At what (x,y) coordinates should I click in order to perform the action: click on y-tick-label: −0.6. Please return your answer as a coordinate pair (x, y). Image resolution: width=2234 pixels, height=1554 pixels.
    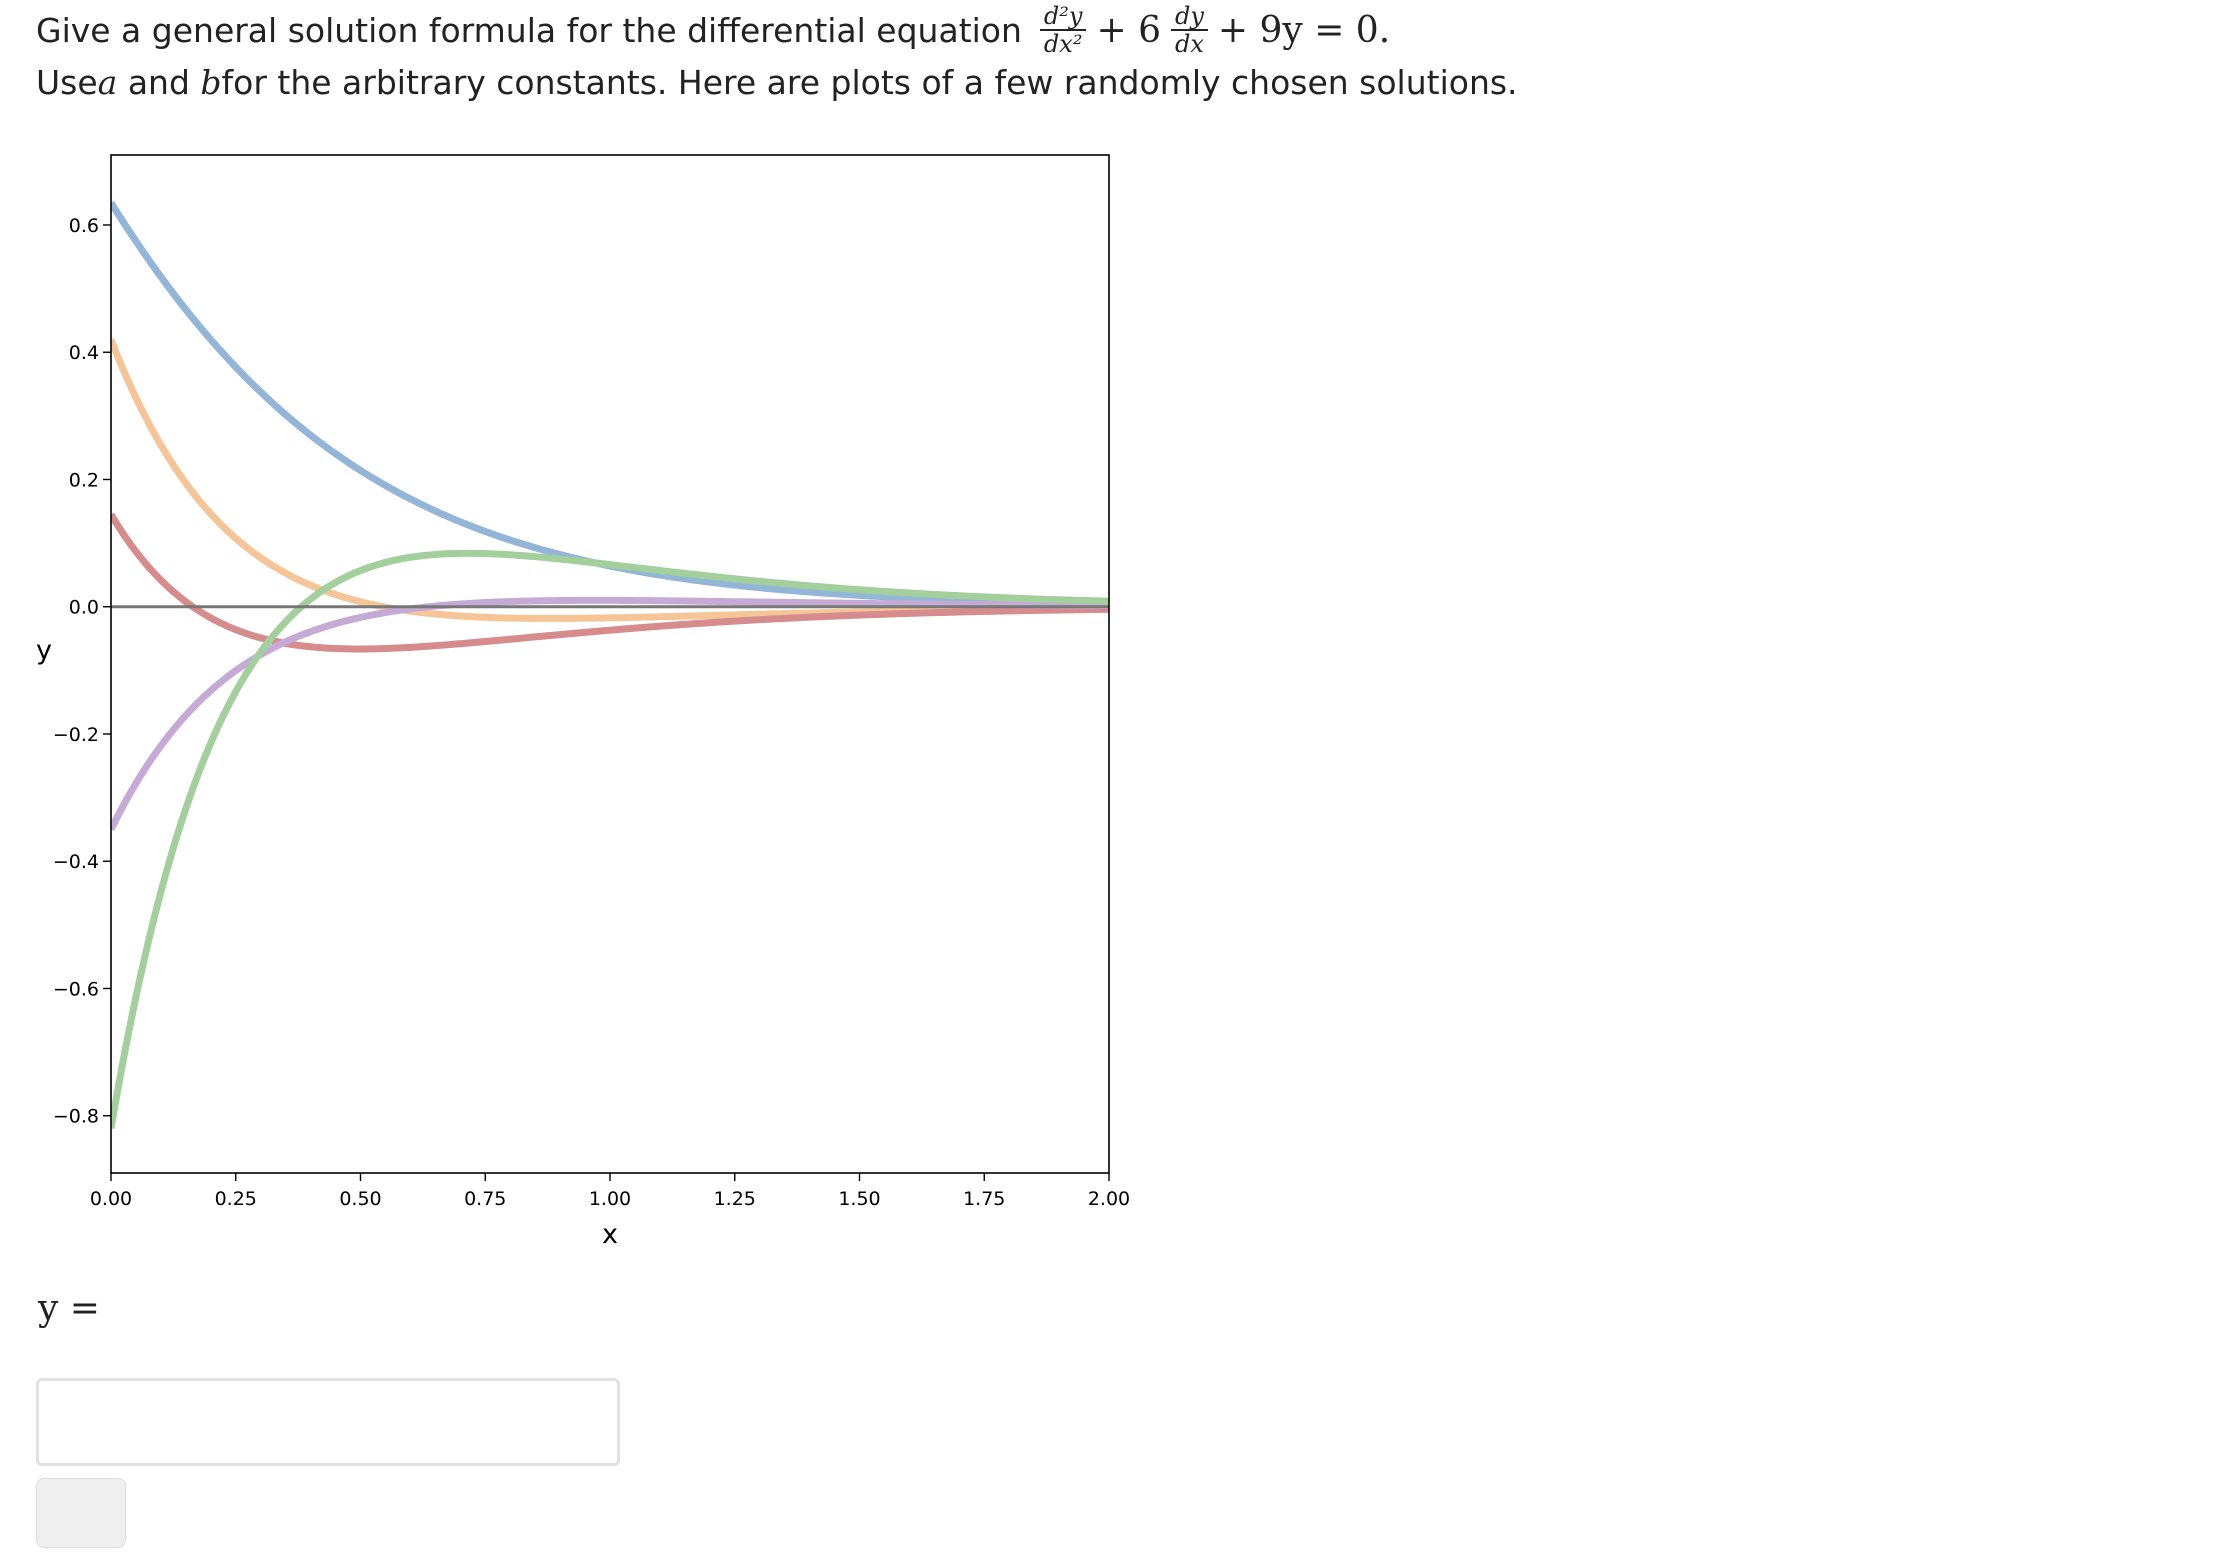
    Looking at the image, I should click on (76, 989).